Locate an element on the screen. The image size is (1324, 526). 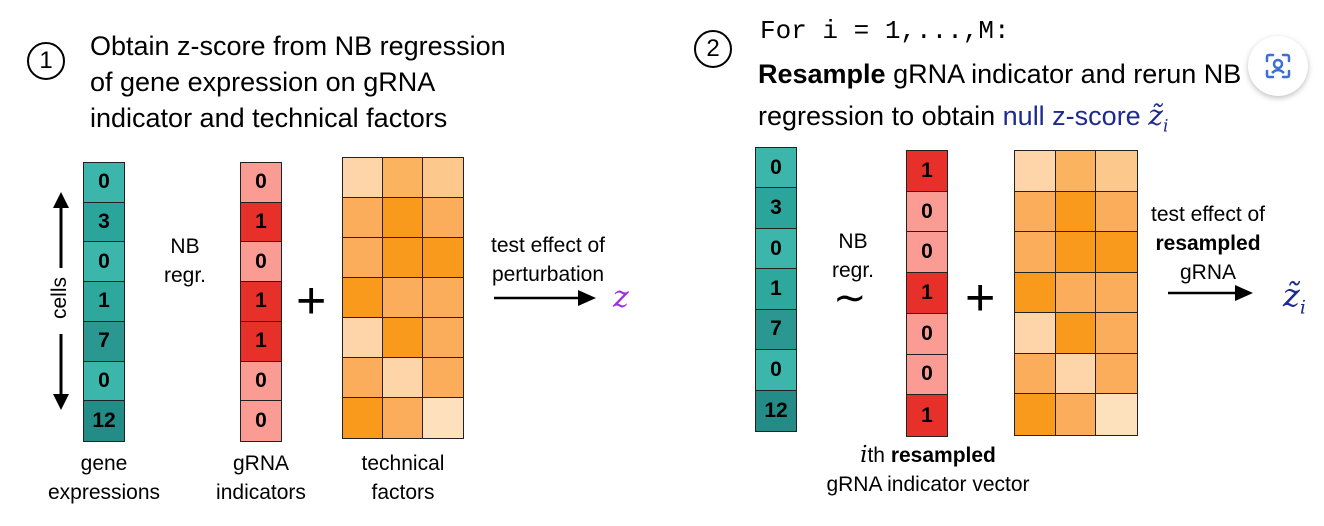
visual-search-icon is located at coordinates (1278, 66).